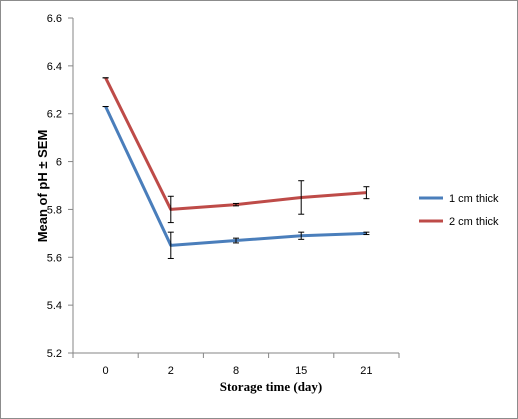 This screenshot has height=419, width=518. What do you see at coordinates (54, 19) in the screenshot?
I see `y-tick-label: 6.6` at bounding box center [54, 19].